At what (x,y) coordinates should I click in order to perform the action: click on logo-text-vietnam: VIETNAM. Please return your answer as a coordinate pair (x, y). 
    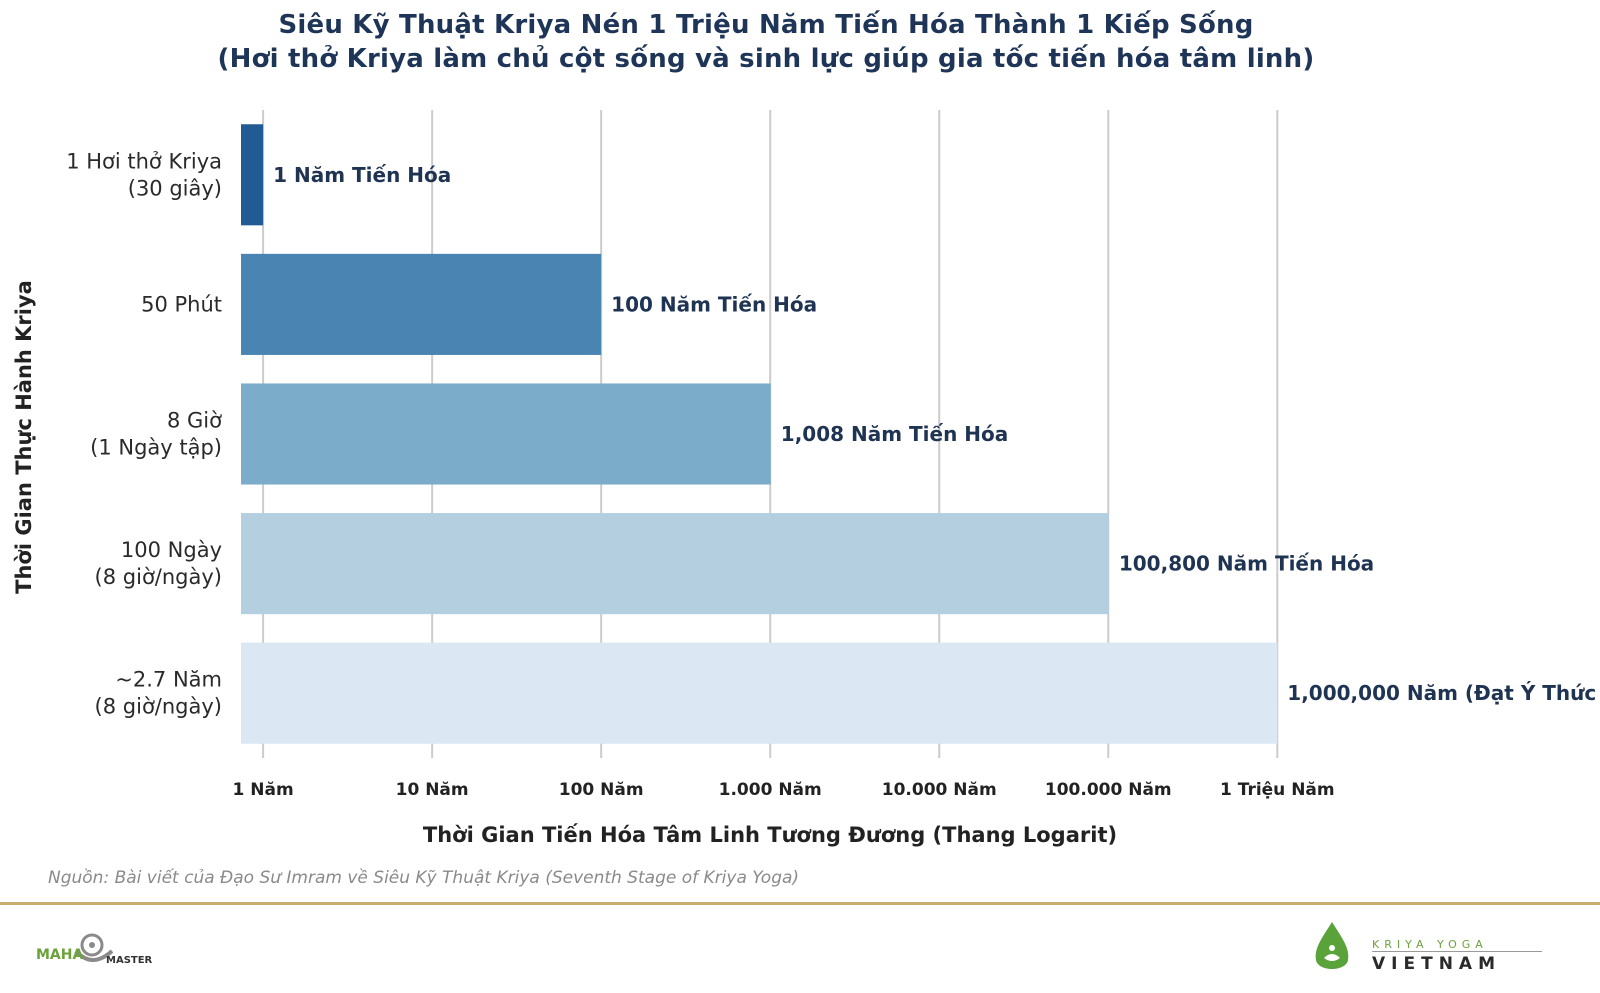
    Looking at the image, I should click on (1436, 964).